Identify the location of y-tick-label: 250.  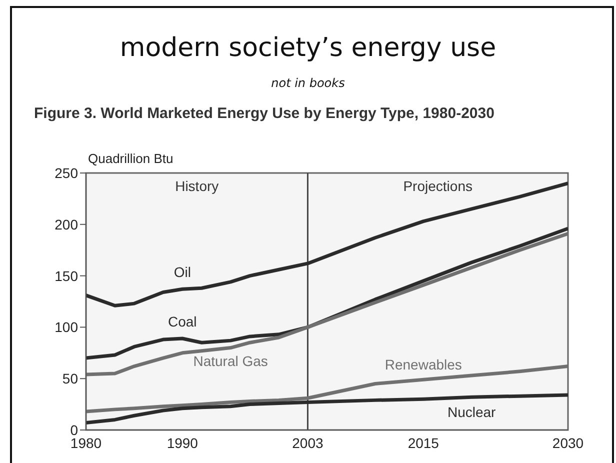
(66, 172).